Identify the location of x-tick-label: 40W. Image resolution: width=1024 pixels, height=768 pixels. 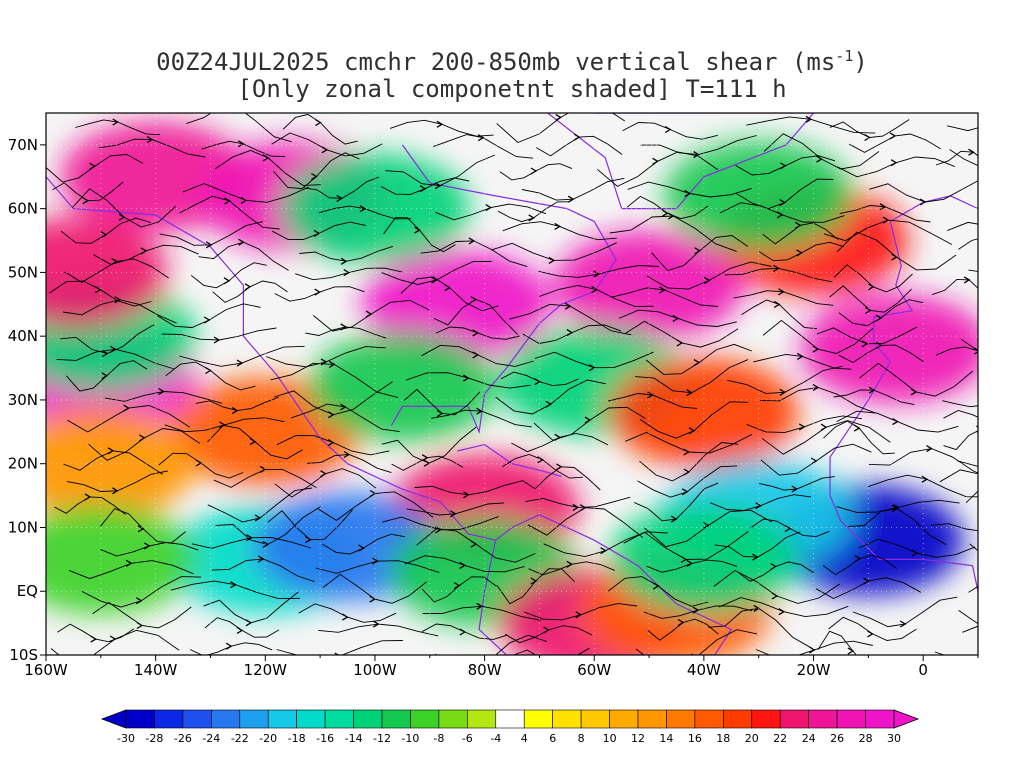
(704, 670).